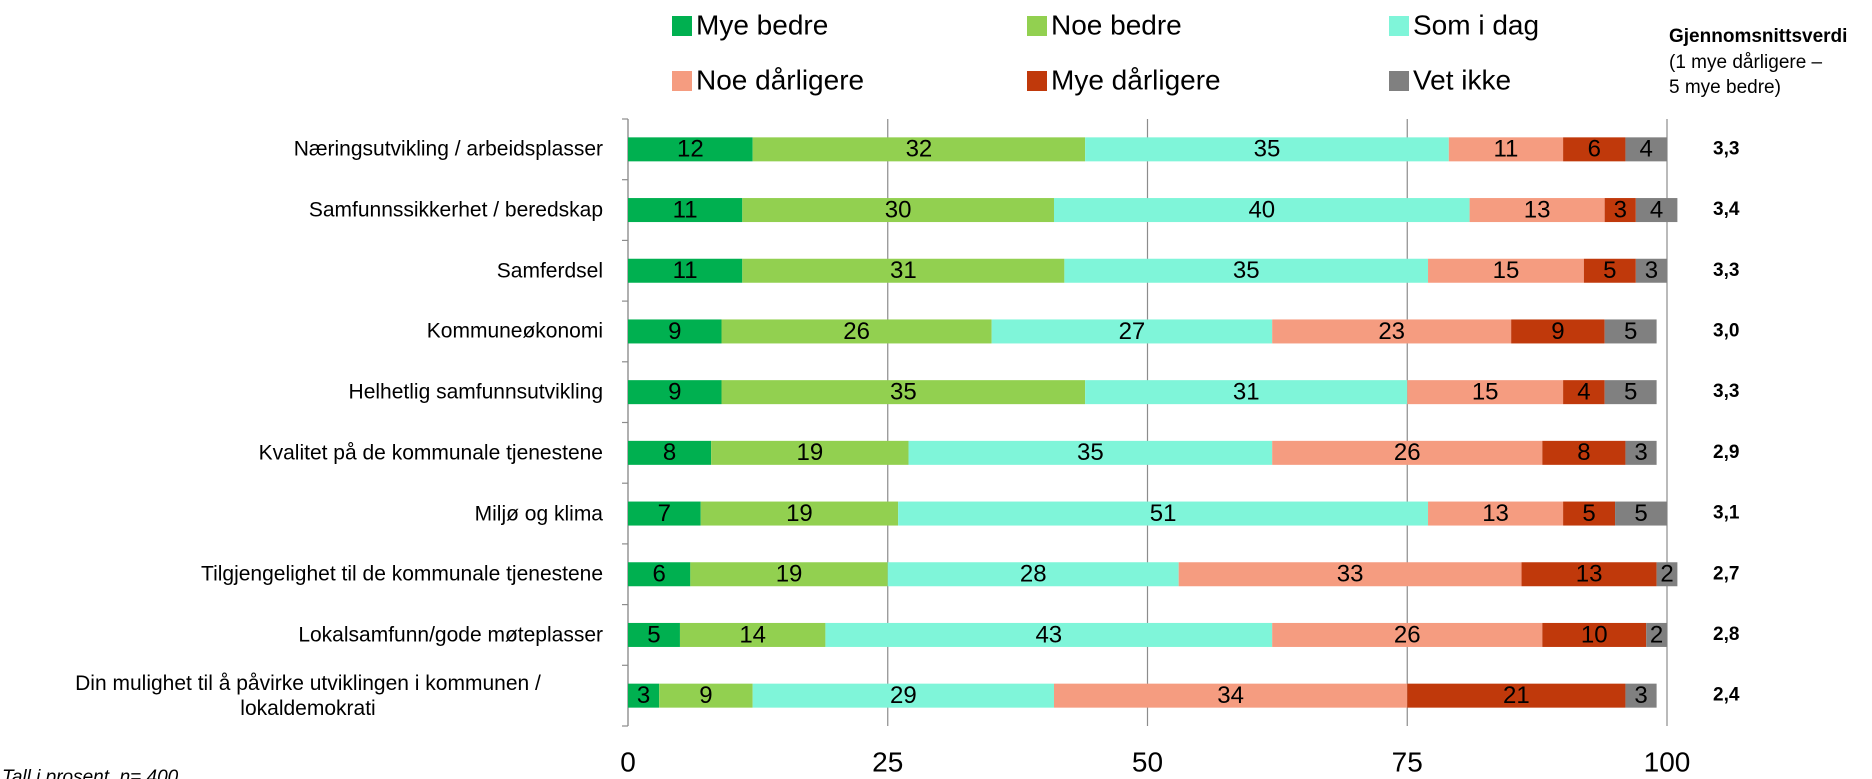  I want to click on legend-label: Noe bedre, so click(1116, 24).